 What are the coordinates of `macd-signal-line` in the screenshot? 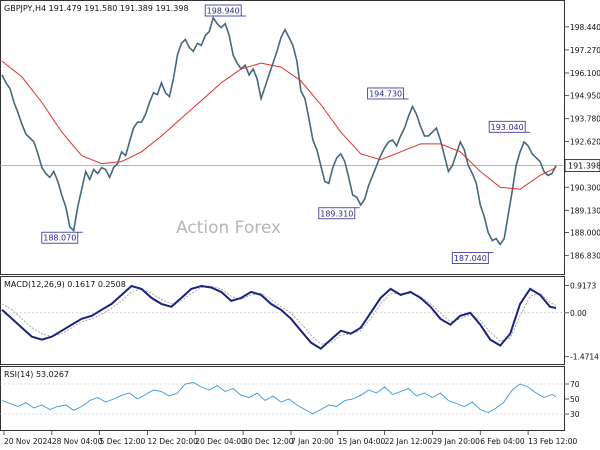 It's located at (279, 315).